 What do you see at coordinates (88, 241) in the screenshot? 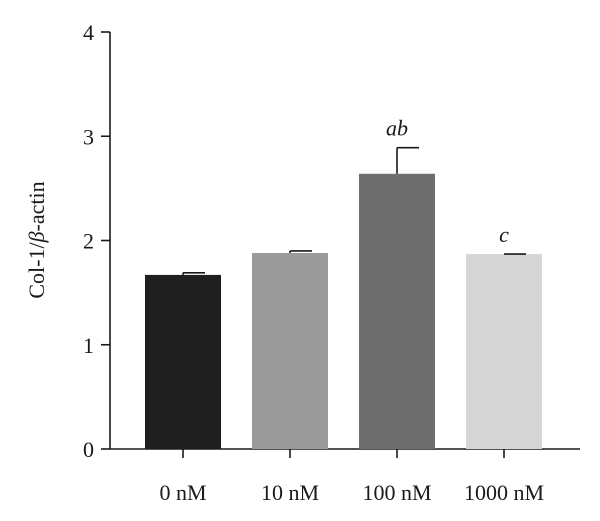
I see `y-tick-label: 2` at bounding box center [88, 241].